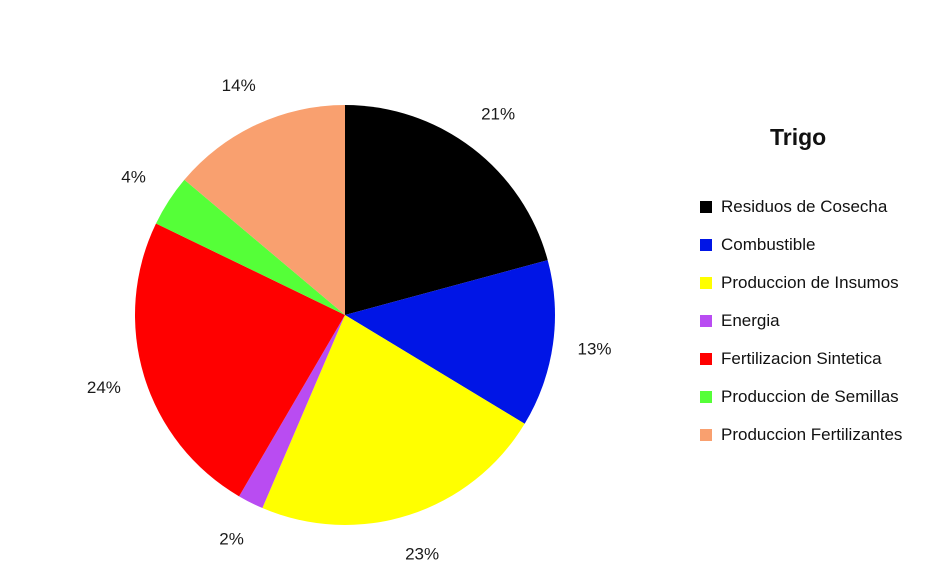 The width and height of the screenshot is (941, 581). Describe the element at coordinates (231, 539) in the screenshot. I see `data-label-4: 2%` at that location.